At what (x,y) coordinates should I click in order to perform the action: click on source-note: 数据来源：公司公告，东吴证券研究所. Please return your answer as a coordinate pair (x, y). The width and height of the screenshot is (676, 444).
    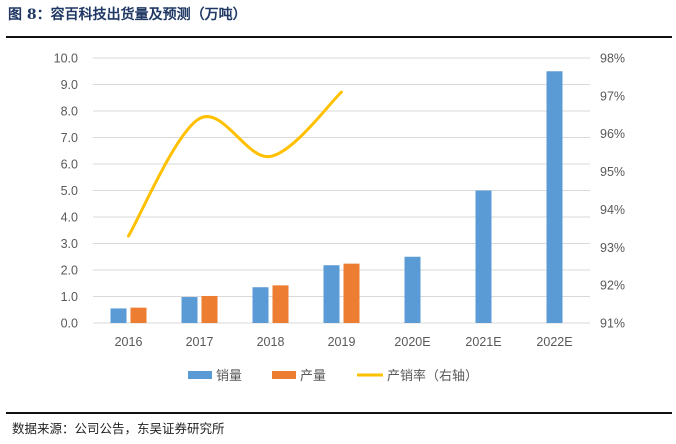
    Looking at the image, I should click on (118, 428).